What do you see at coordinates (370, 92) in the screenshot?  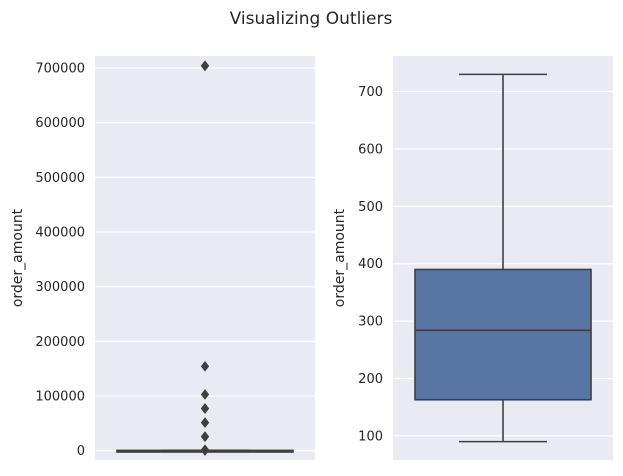 I see `y-tick-label: 700` at bounding box center [370, 92].